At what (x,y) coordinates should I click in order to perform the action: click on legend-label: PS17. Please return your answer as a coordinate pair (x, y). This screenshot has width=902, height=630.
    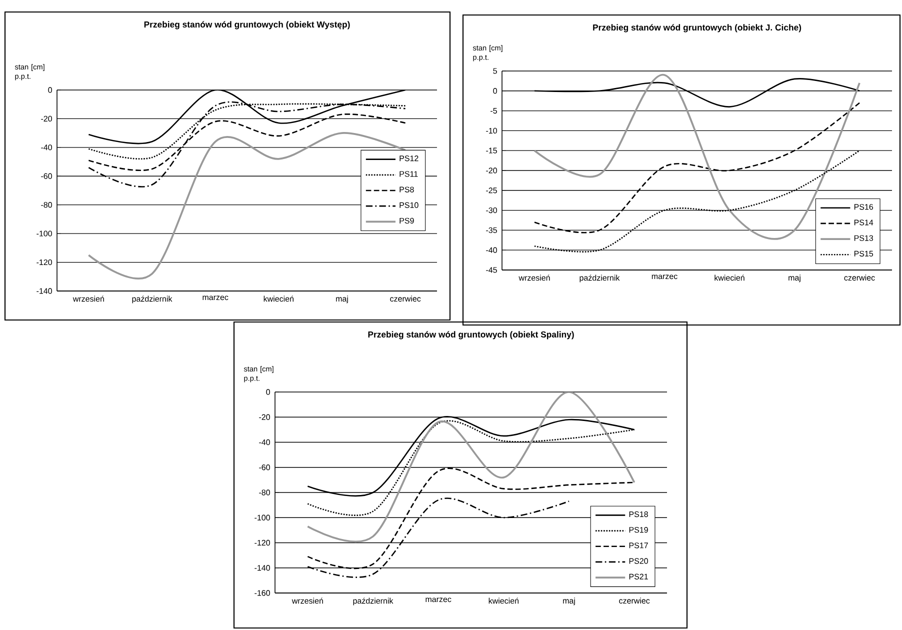
    Looking at the image, I should click on (638, 545).